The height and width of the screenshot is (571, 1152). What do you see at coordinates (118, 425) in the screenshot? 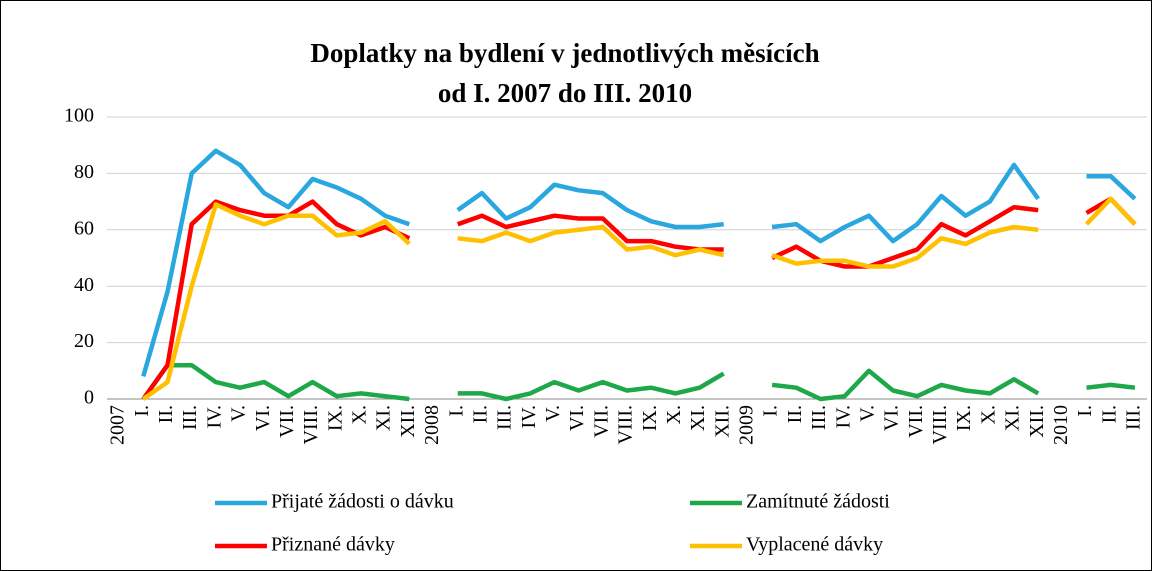
I see `x-tick-label: 2007` at bounding box center [118, 425].